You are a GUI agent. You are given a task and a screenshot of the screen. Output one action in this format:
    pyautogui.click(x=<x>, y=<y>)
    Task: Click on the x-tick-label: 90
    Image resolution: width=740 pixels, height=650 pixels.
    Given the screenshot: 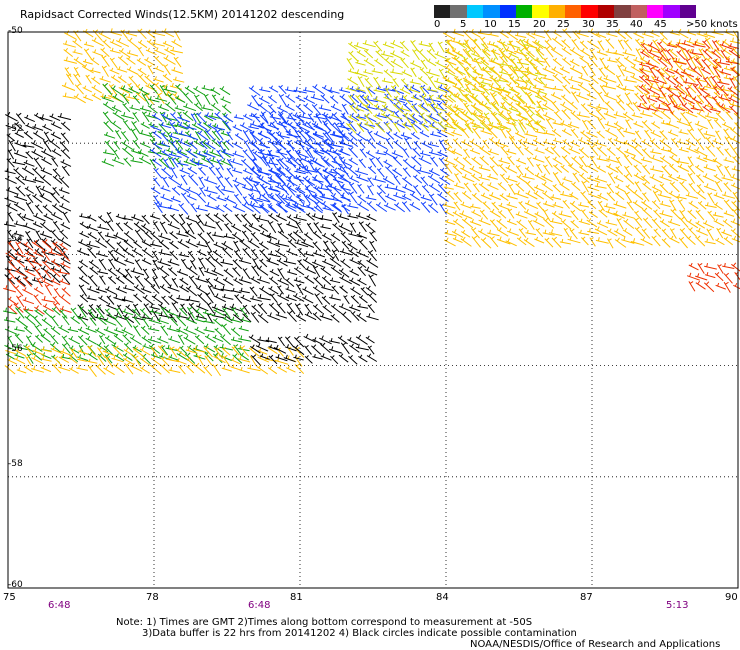 What is the action you would take?
    pyautogui.click(x=731, y=597)
    